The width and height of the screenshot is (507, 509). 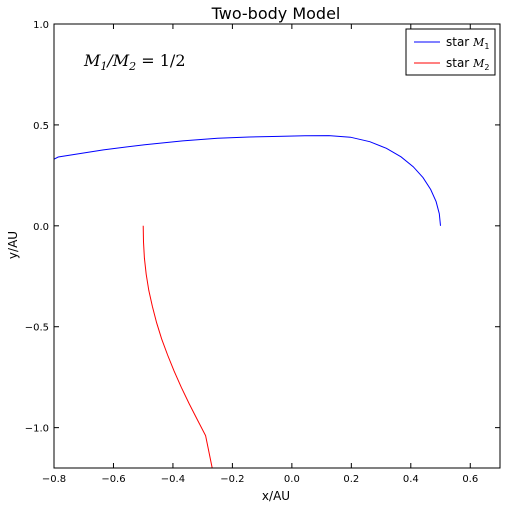 I want to click on legend-box, so click(x=450, y=52).